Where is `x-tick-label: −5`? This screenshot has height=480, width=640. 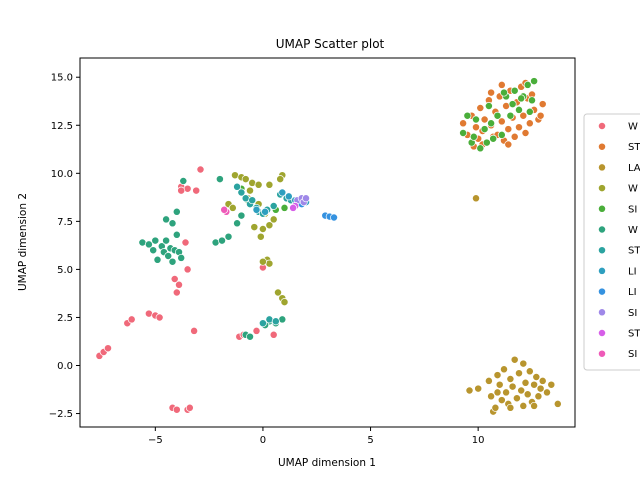 x-tick-label: −5 is located at coordinates (155, 440).